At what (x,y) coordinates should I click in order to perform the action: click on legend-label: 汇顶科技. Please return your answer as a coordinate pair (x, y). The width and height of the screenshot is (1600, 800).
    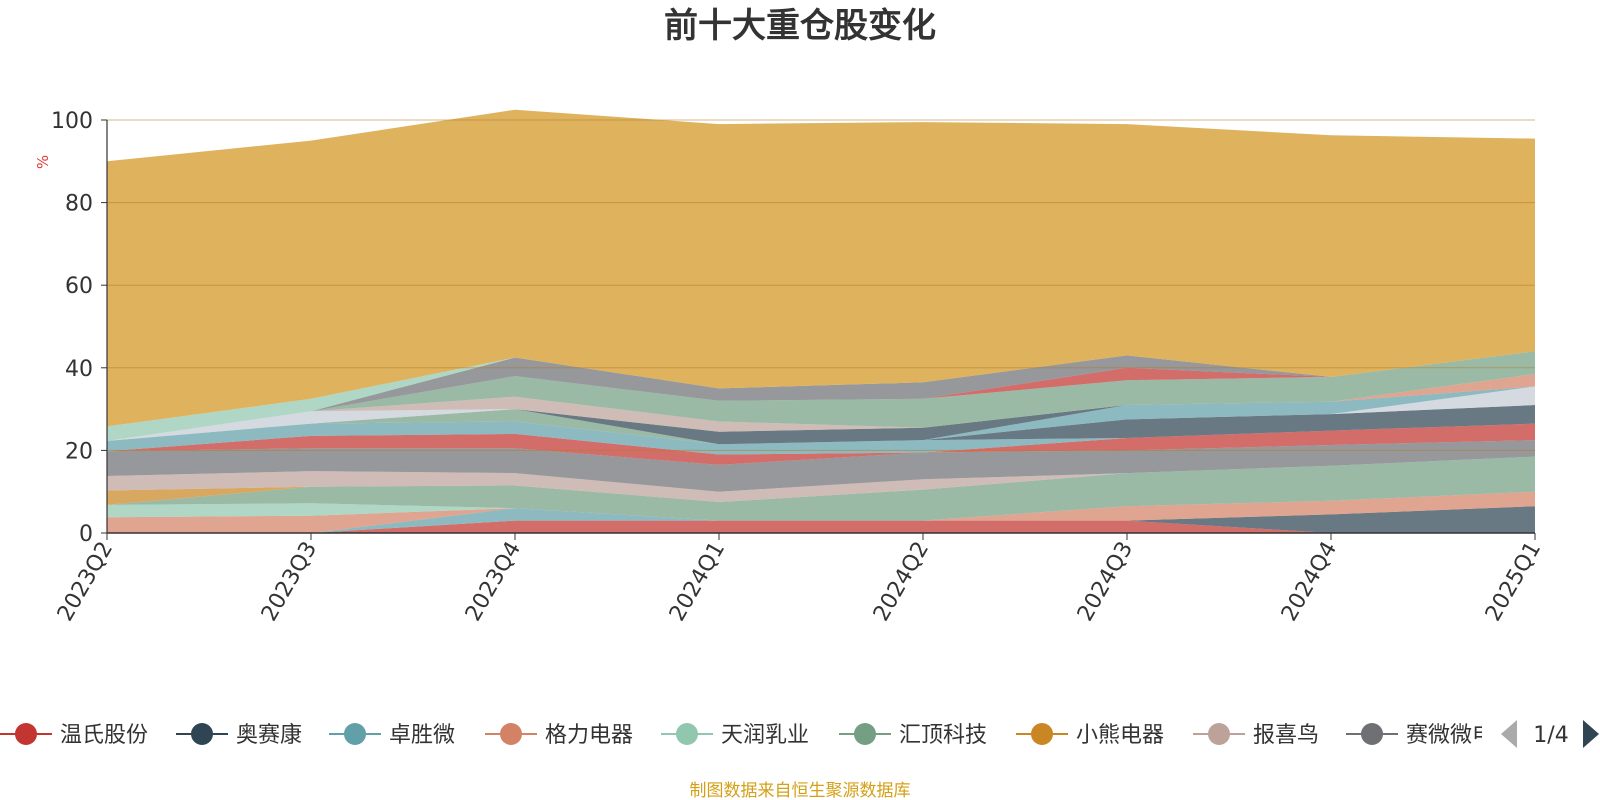
    Looking at the image, I should click on (943, 735).